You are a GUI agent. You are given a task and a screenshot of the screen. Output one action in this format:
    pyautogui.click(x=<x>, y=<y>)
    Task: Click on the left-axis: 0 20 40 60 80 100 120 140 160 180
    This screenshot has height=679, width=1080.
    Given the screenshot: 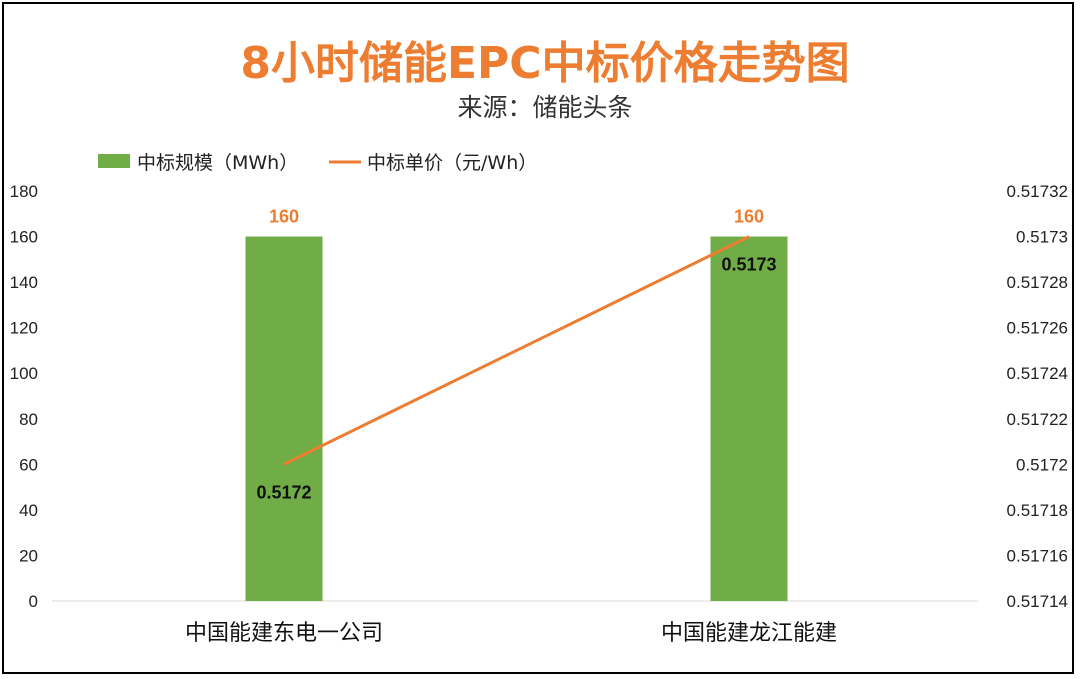 What is the action you would take?
    pyautogui.click(x=24, y=396)
    